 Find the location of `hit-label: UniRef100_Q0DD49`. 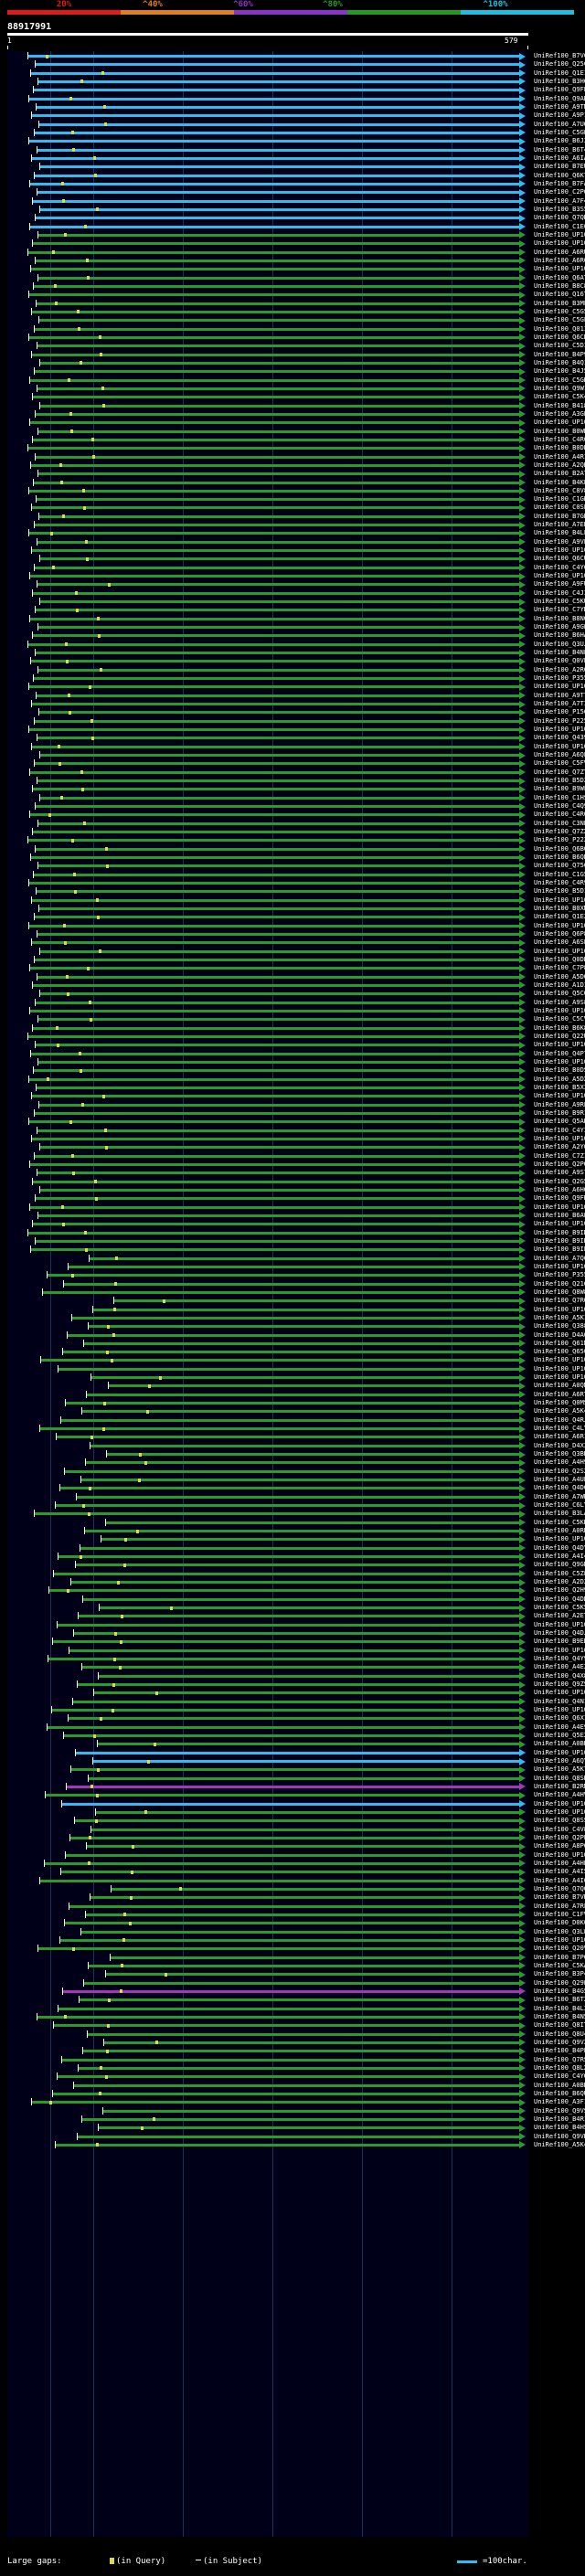

hit-label: UniRef100_Q0DD49 is located at coordinates (560, 959).